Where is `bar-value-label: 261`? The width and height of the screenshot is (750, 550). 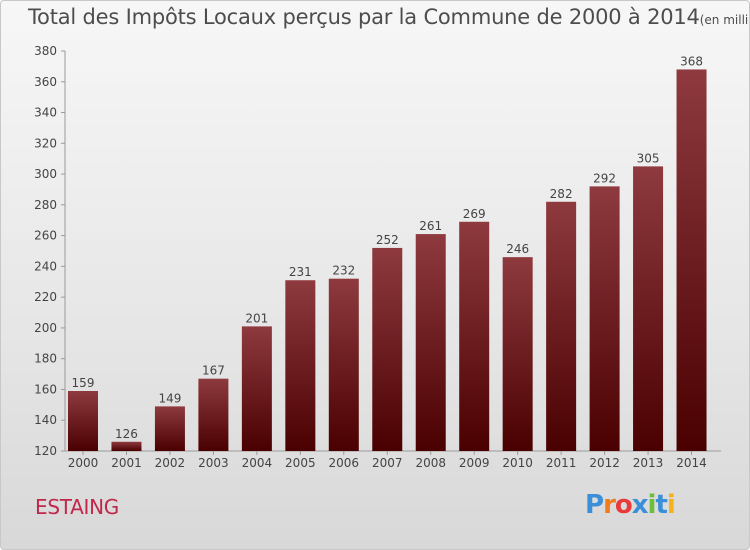 bar-value-label: 261 is located at coordinates (430, 226).